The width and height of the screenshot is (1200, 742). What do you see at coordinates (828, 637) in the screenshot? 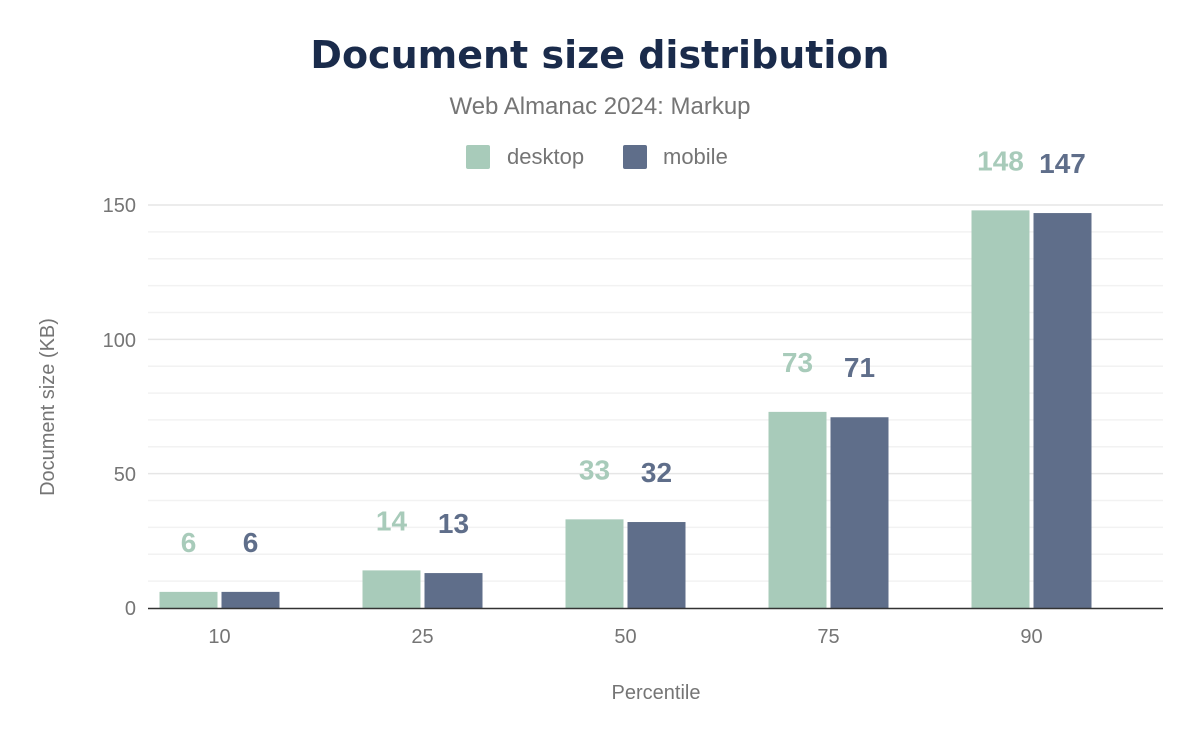
I see `x-tick-label: 75` at bounding box center [828, 637].